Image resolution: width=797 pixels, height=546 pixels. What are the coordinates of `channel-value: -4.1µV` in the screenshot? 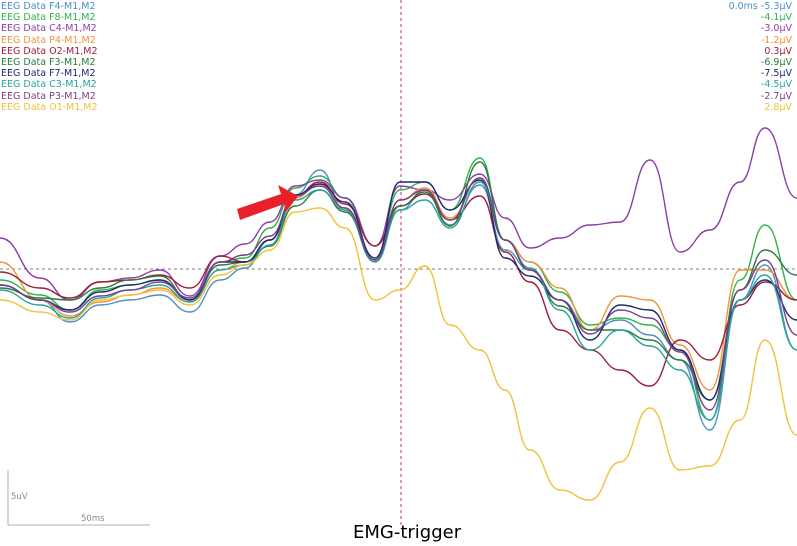 It's located at (776, 18).